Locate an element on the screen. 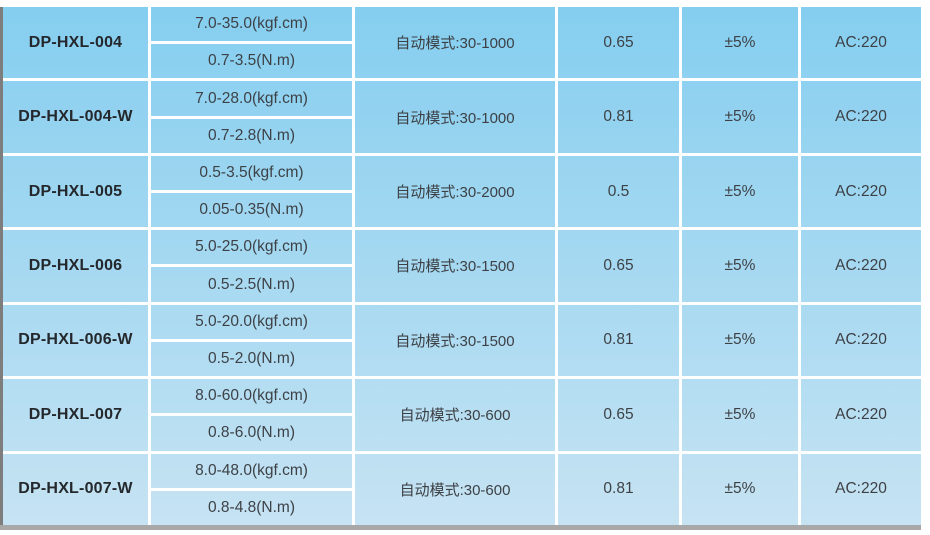 The image size is (930, 535). torque-kgf-cell: 0.5-3.5(kgf.cm) is located at coordinates (251, 175).